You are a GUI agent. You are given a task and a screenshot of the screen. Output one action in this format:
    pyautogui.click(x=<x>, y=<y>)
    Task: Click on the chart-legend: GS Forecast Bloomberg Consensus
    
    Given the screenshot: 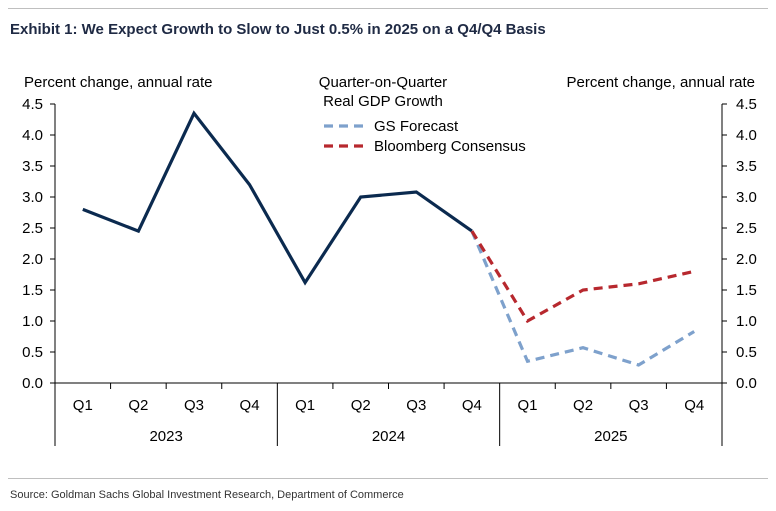 What is the action you would take?
    pyautogui.click(x=425, y=136)
    